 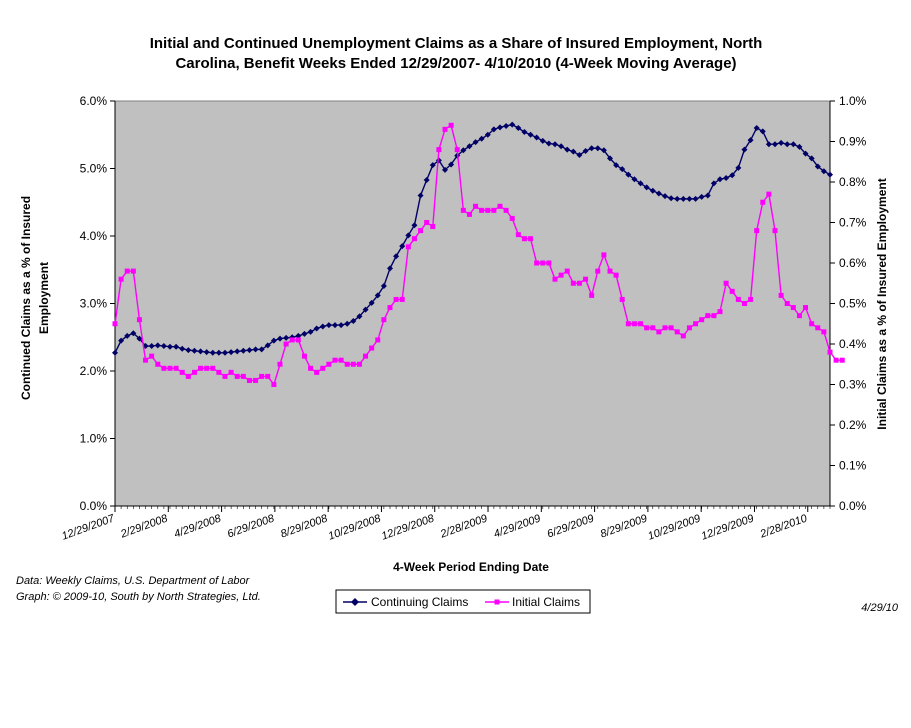 I want to click on right-tick-label: 0.1%, so click(x=853, y=466).